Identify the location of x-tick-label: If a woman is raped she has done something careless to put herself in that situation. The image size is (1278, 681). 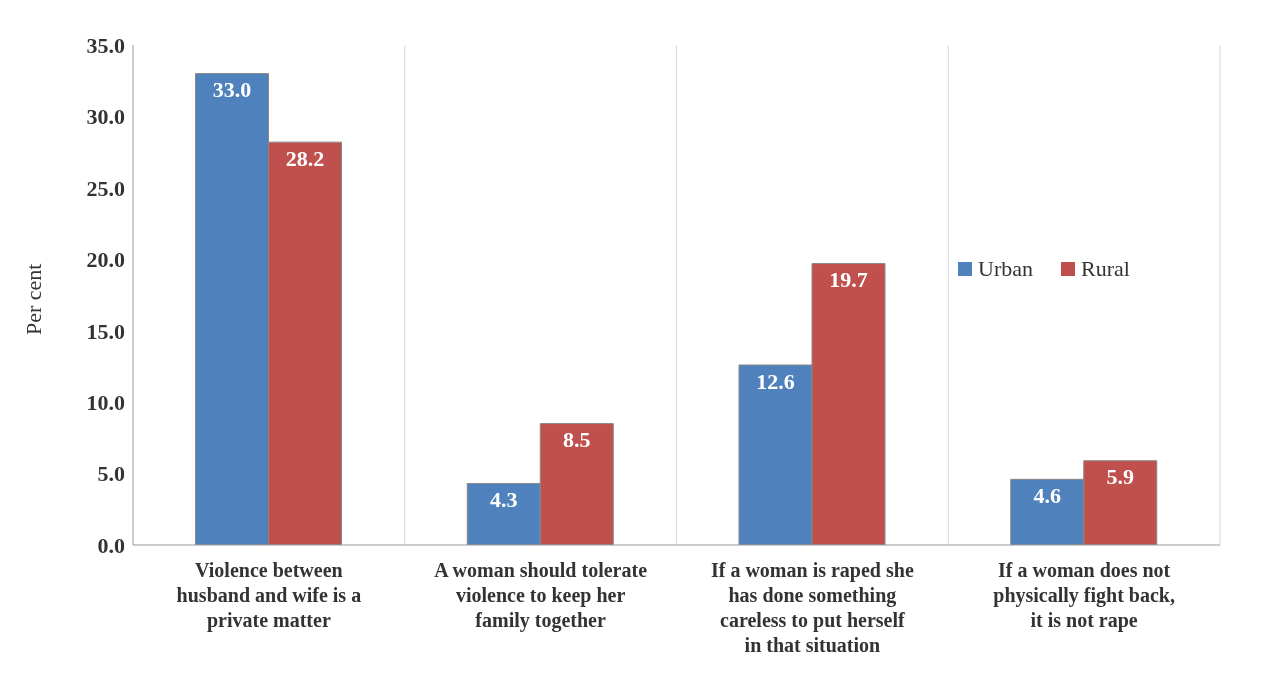
(812, 607).